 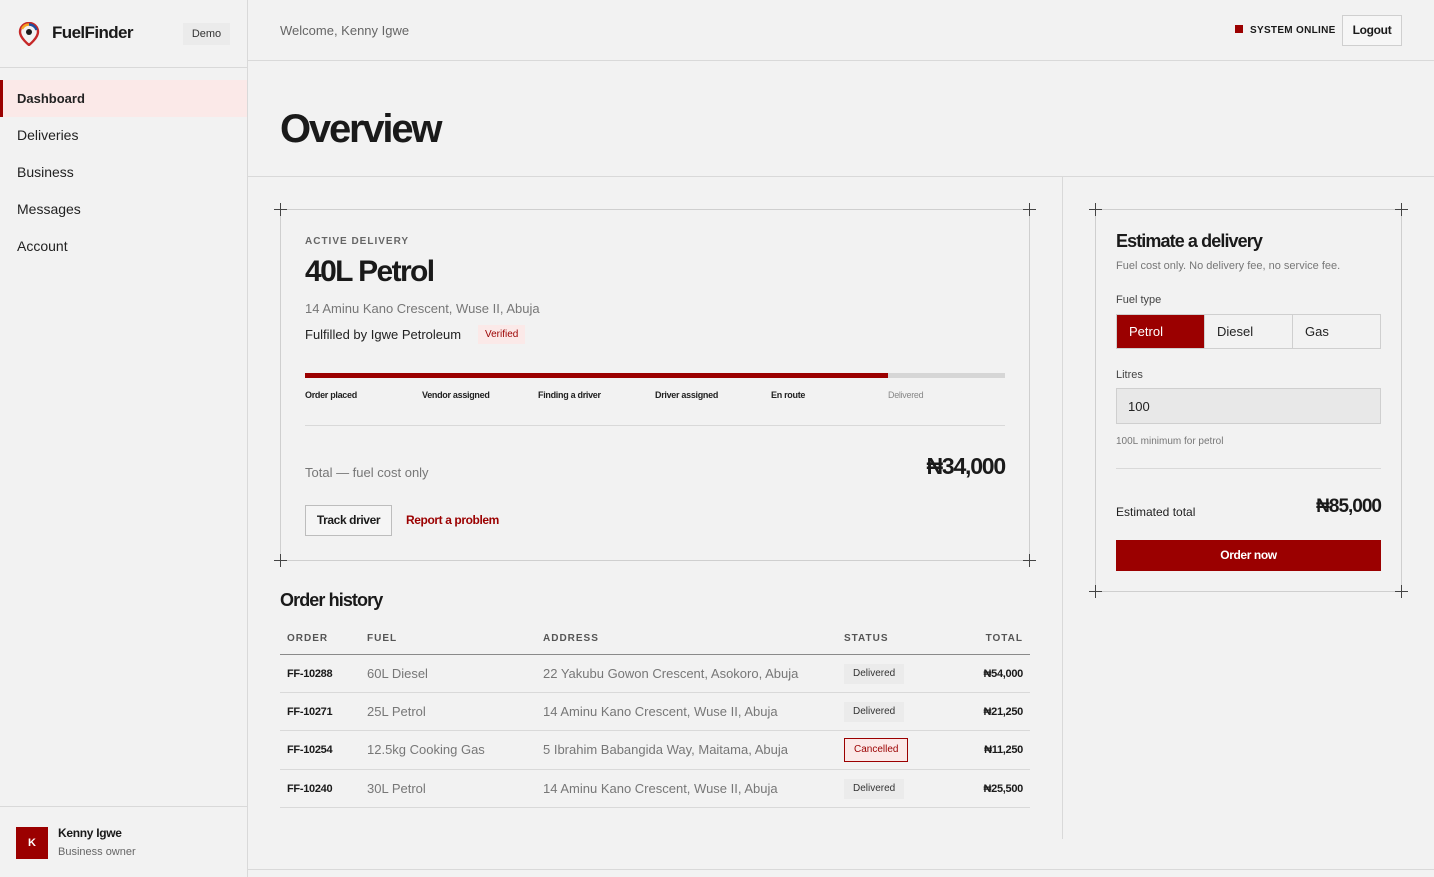 I want to click on fulfilled-by: Fulfilled by Igwe Petroleum, so click(x=383, y=334).